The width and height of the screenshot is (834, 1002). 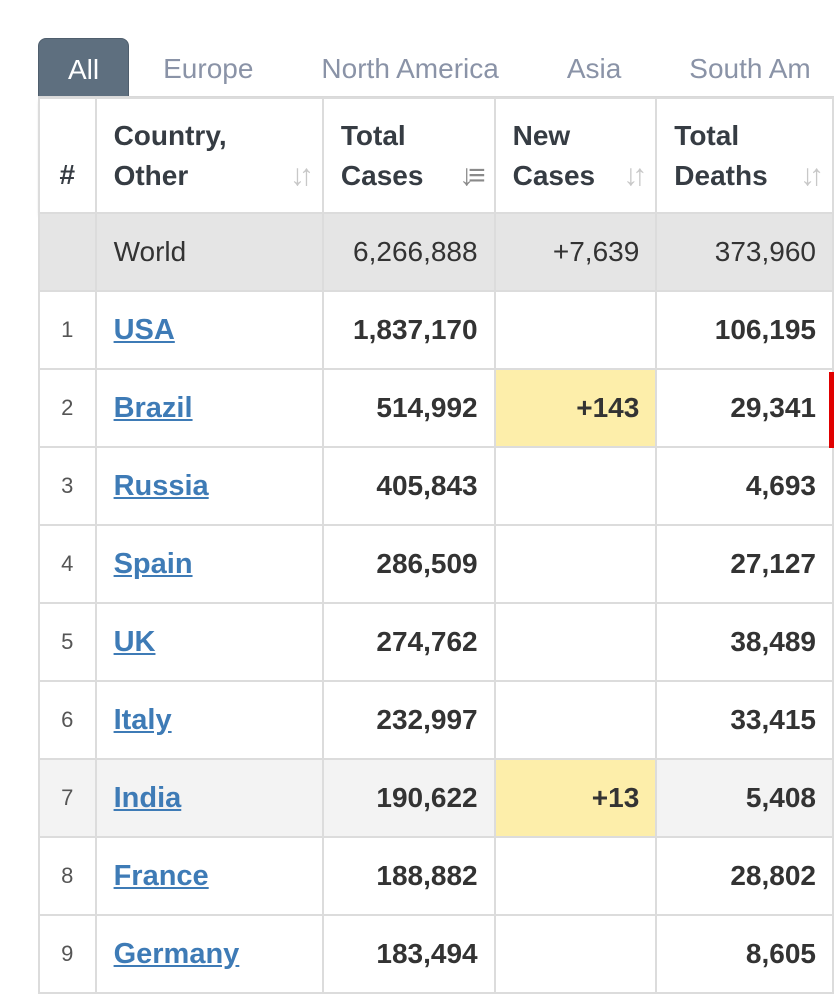 What do you see at coordinates (408, 720) in the screenshot?
I see `total-cases-cell: 232,997` at bounding box center [408, 720].